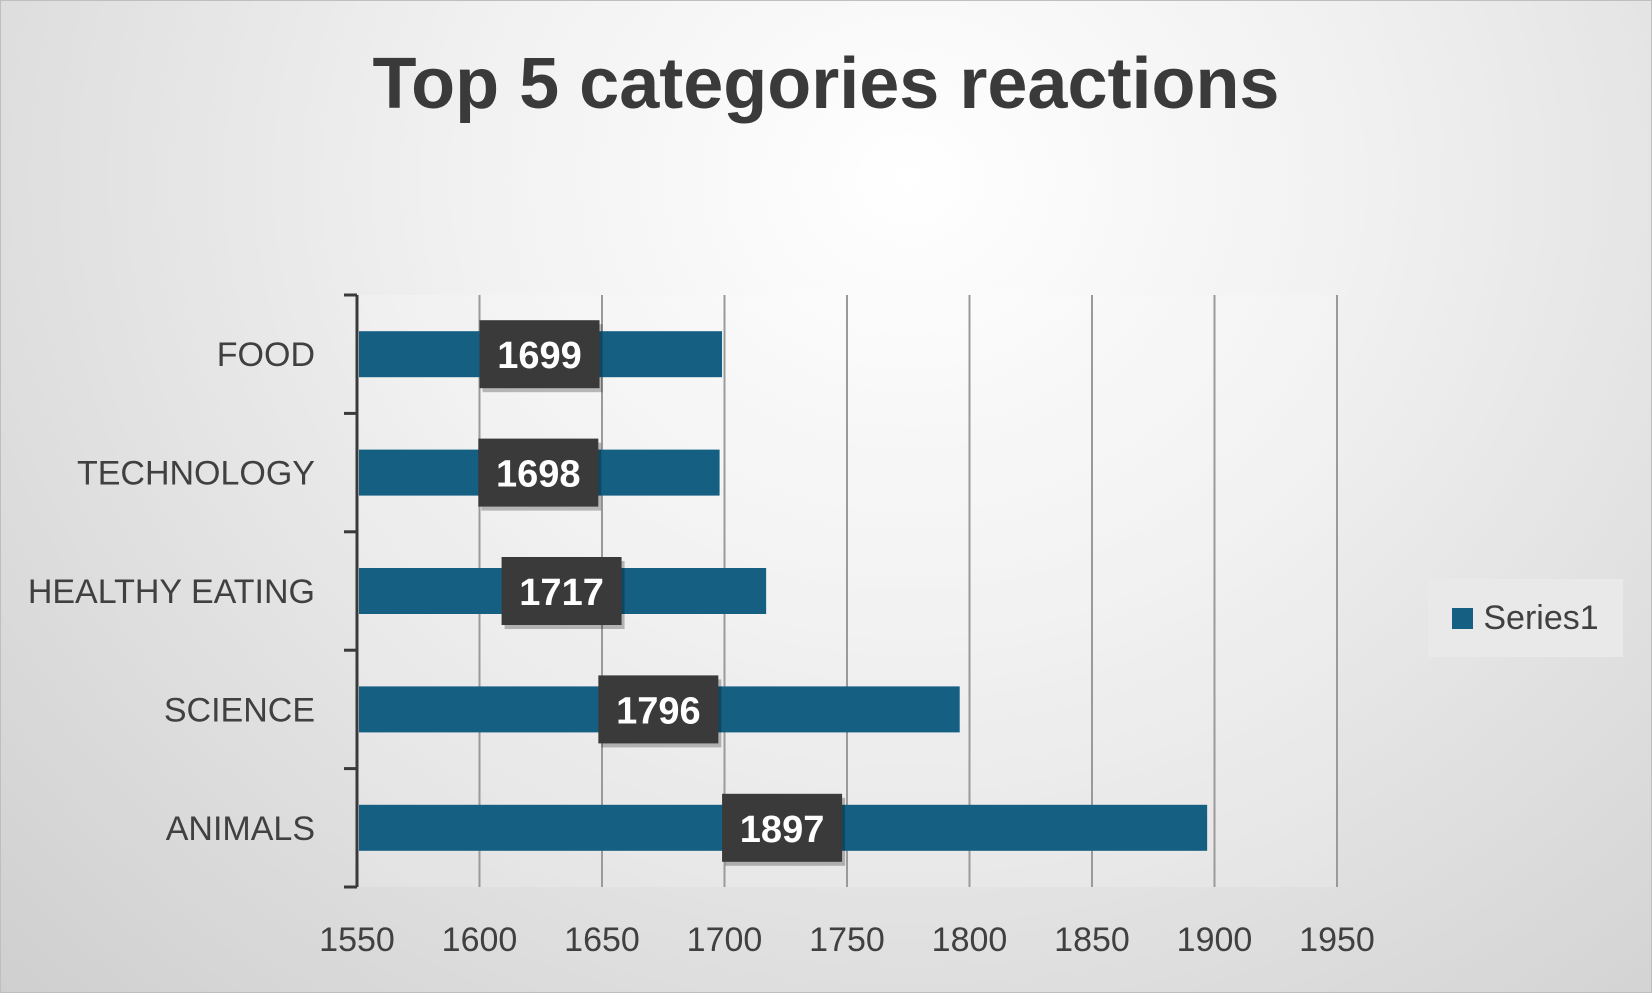 The height and width of the screenshot is (993, 1652). I want to click on data-label-box-healthy-eating, so click(561, 591).